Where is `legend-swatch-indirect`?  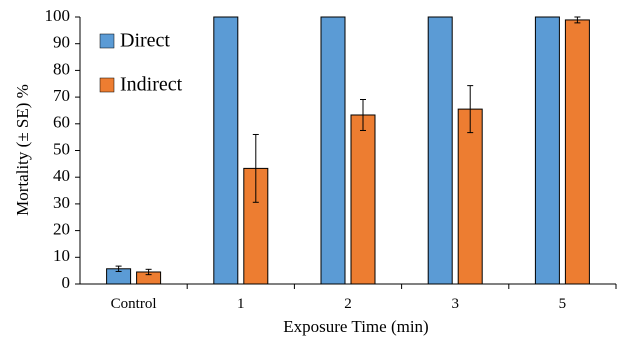
legend-swatch-indirect is located at coordinates (107, 85).